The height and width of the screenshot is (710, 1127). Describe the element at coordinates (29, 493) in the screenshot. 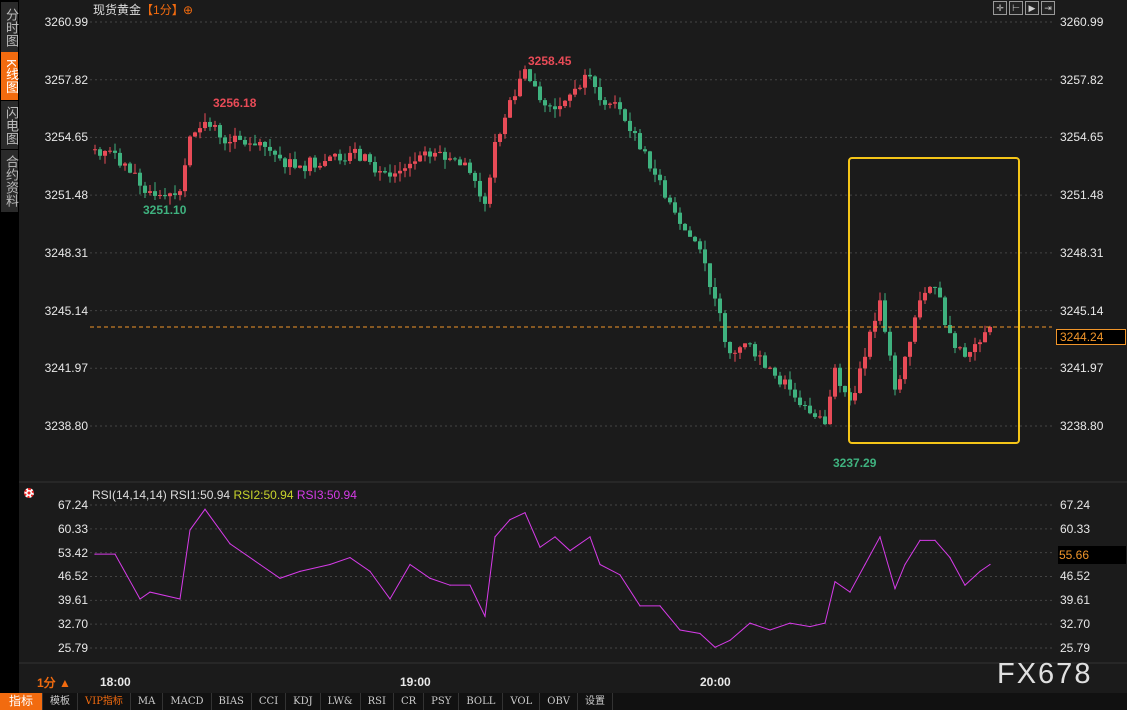

I see `indicator-settings-icon` at that location.